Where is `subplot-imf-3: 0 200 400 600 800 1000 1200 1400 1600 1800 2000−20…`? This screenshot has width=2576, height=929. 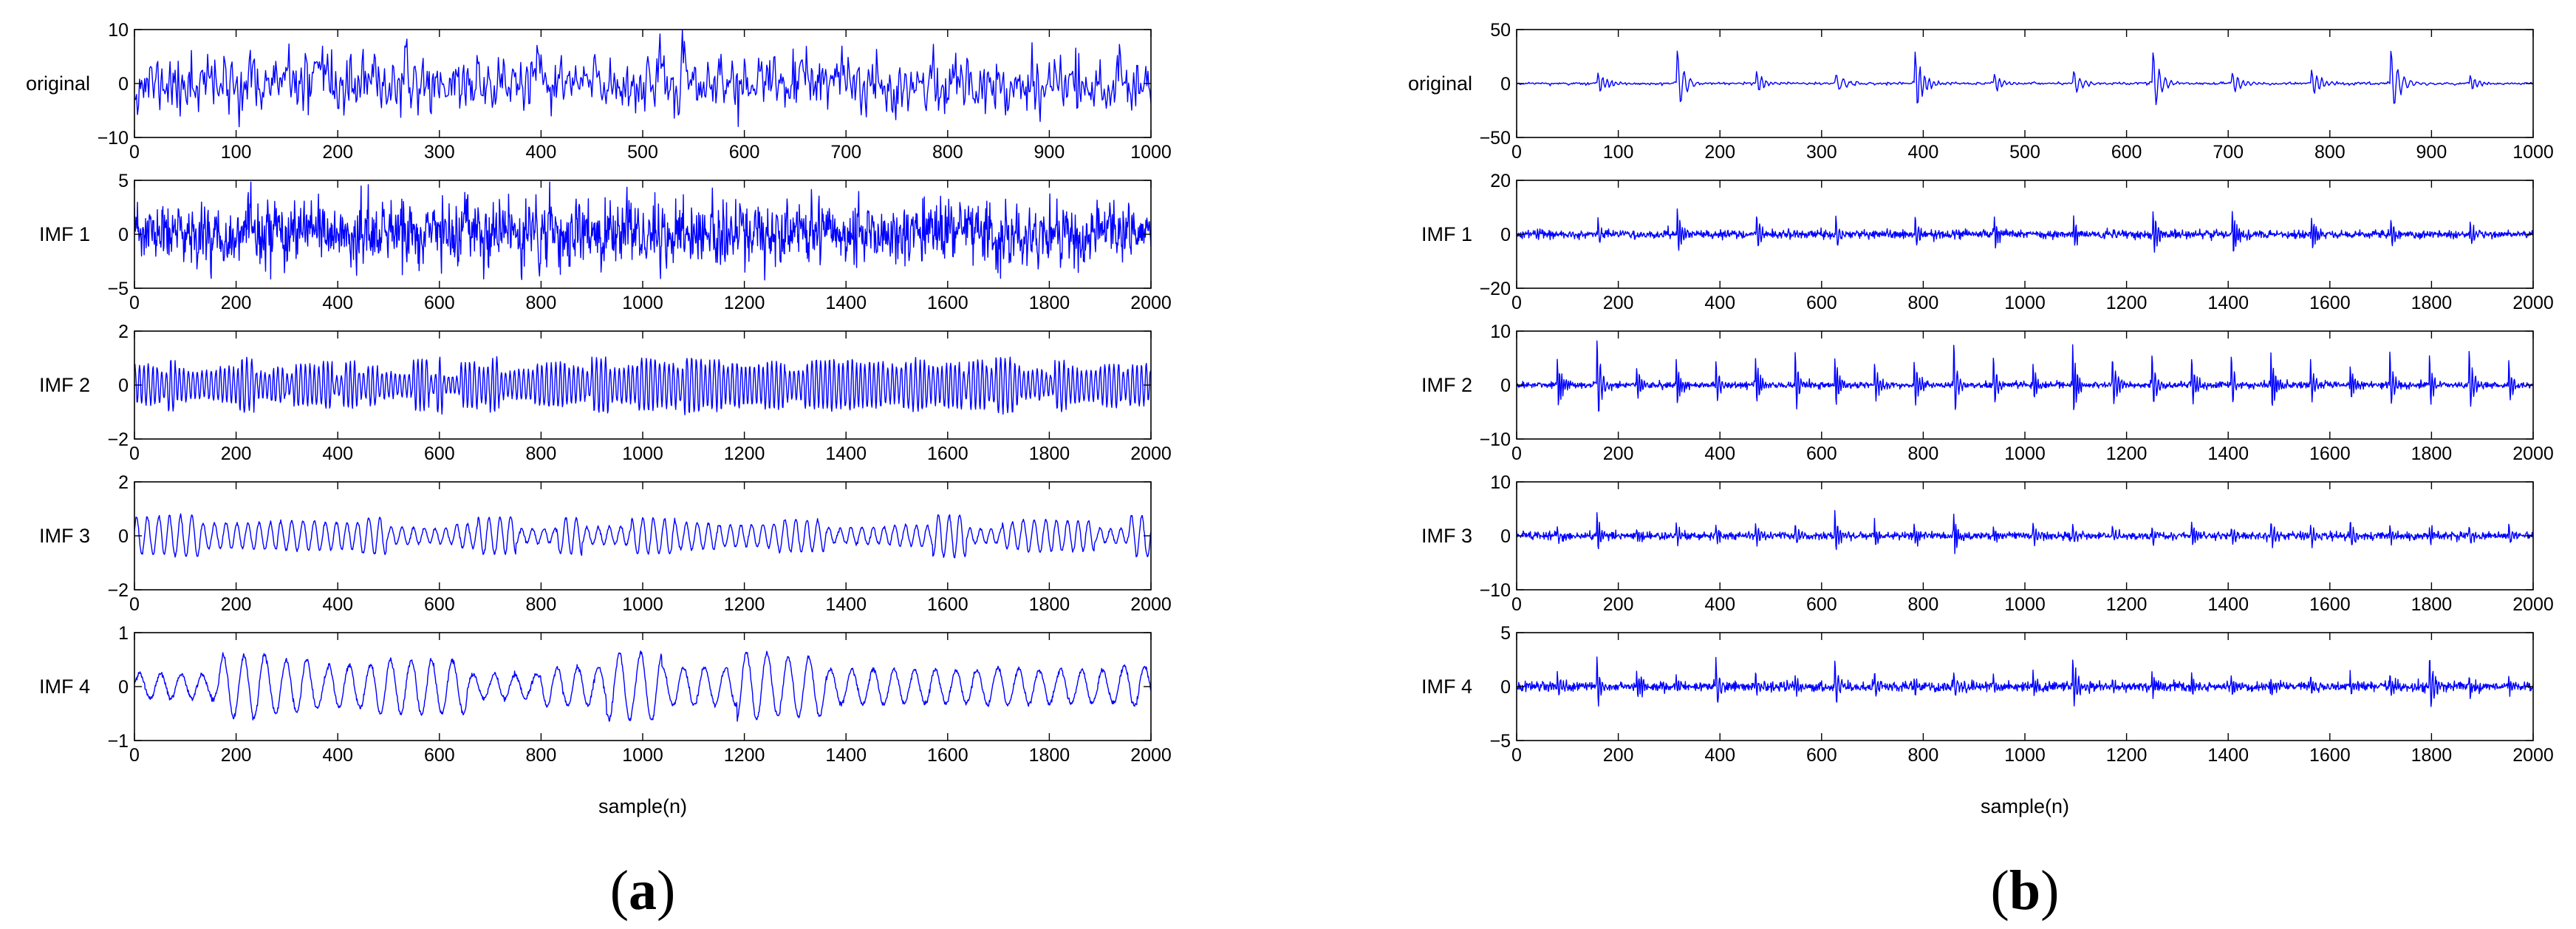 subplot-imf-3: 0 200 400 600 800 1000 1200 1400 1600 1800 2000−20… is located at coordinates (605, 543).